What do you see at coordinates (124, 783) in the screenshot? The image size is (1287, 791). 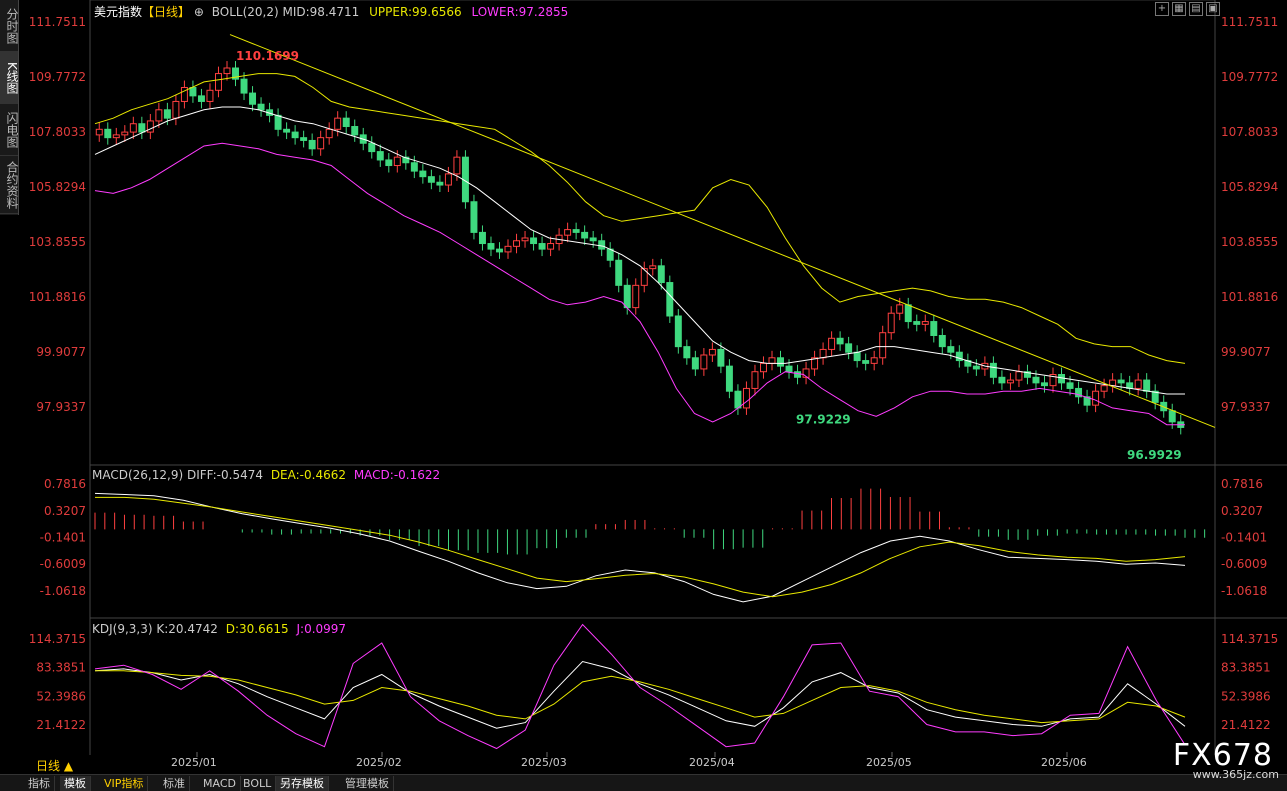 I see `tab-vip-indicator: VIP指标` at bounding box center [124, 783].